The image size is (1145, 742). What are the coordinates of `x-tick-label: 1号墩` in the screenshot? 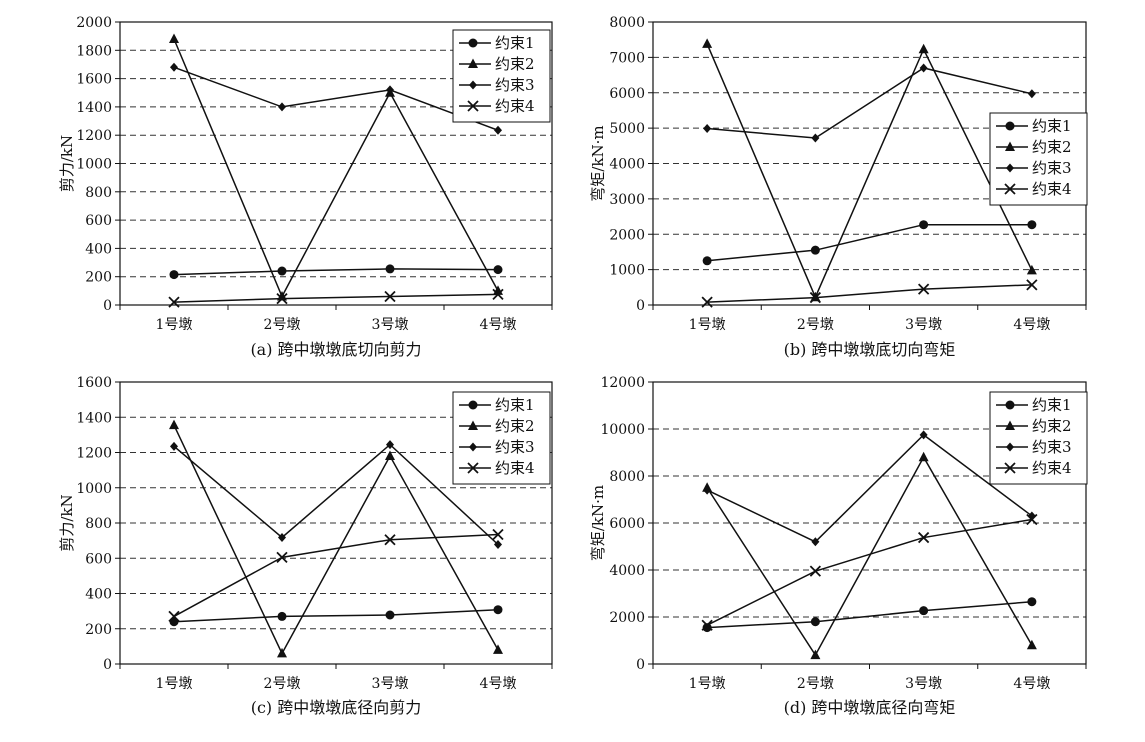 It's located at (174, 684).